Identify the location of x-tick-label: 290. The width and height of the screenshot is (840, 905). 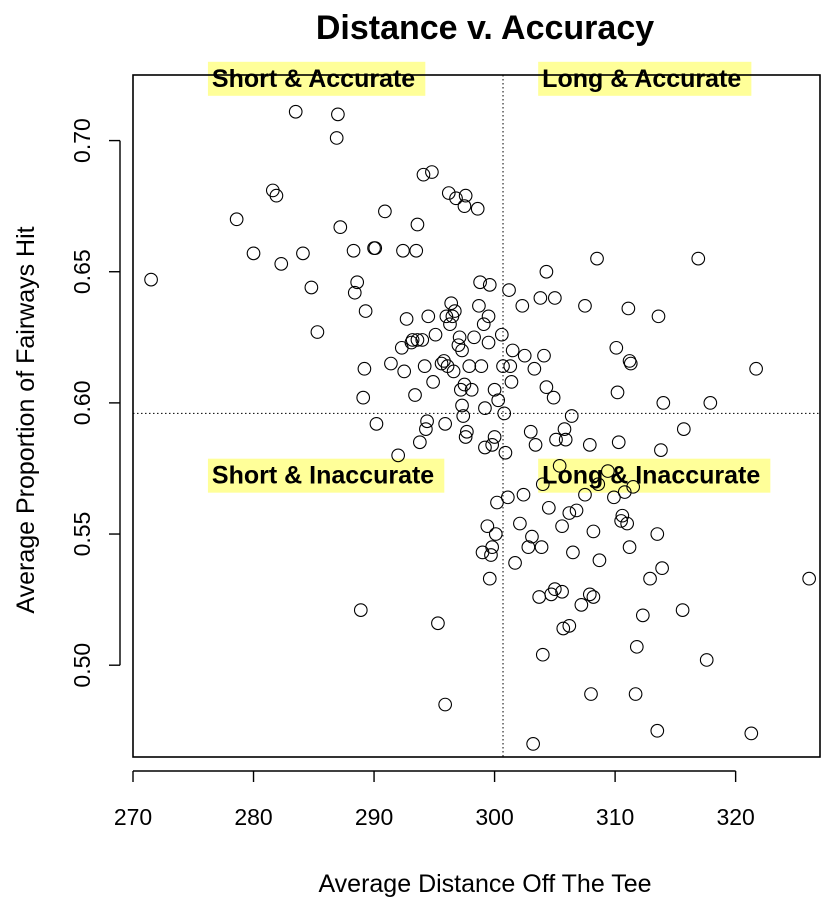
(374, 817).